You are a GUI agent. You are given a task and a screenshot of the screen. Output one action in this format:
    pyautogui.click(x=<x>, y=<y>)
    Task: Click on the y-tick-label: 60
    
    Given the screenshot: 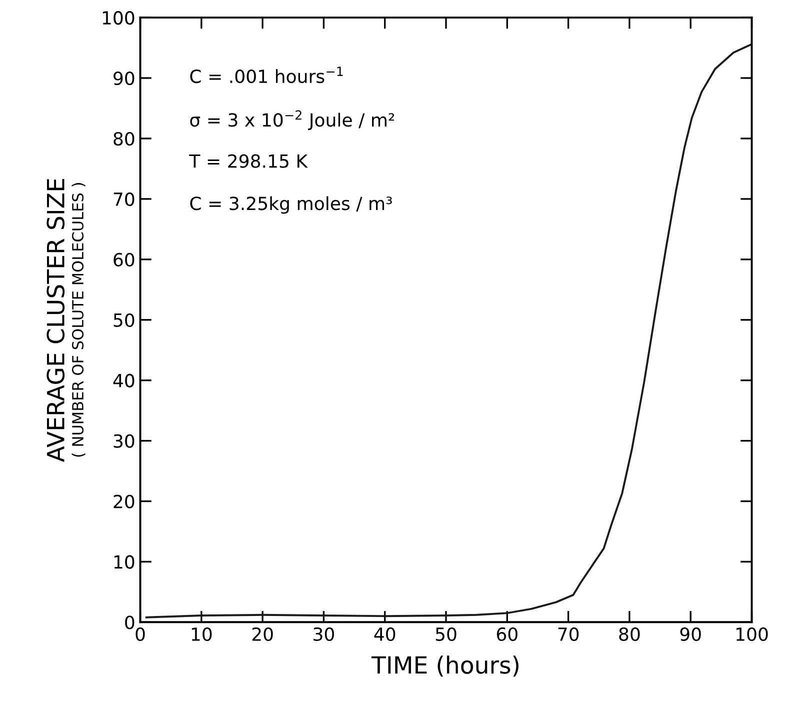 What is the action you would take?
    pyautogui.click(x=124, y=259)
    